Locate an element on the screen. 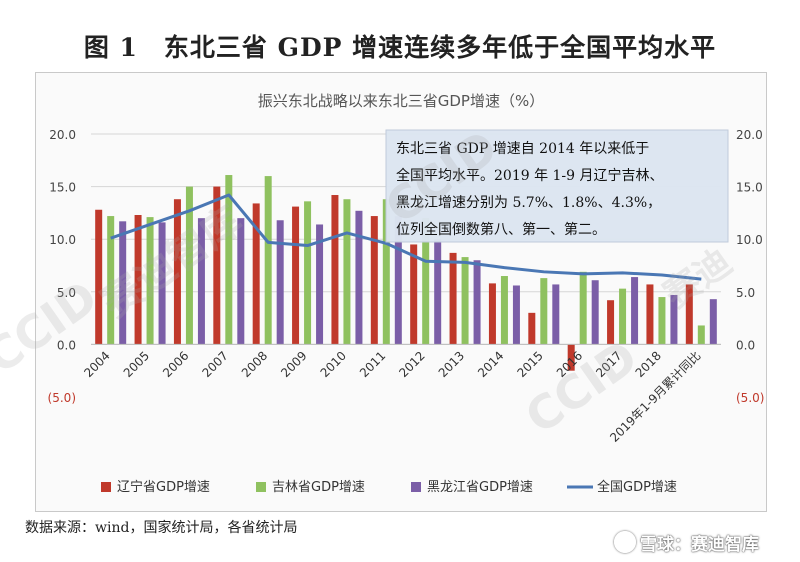 Image resolution: width=800 pixels, height=562 pixels. xueqiu-watermark: 雪球：赛迪智库 is located at coordinates (686, 542).